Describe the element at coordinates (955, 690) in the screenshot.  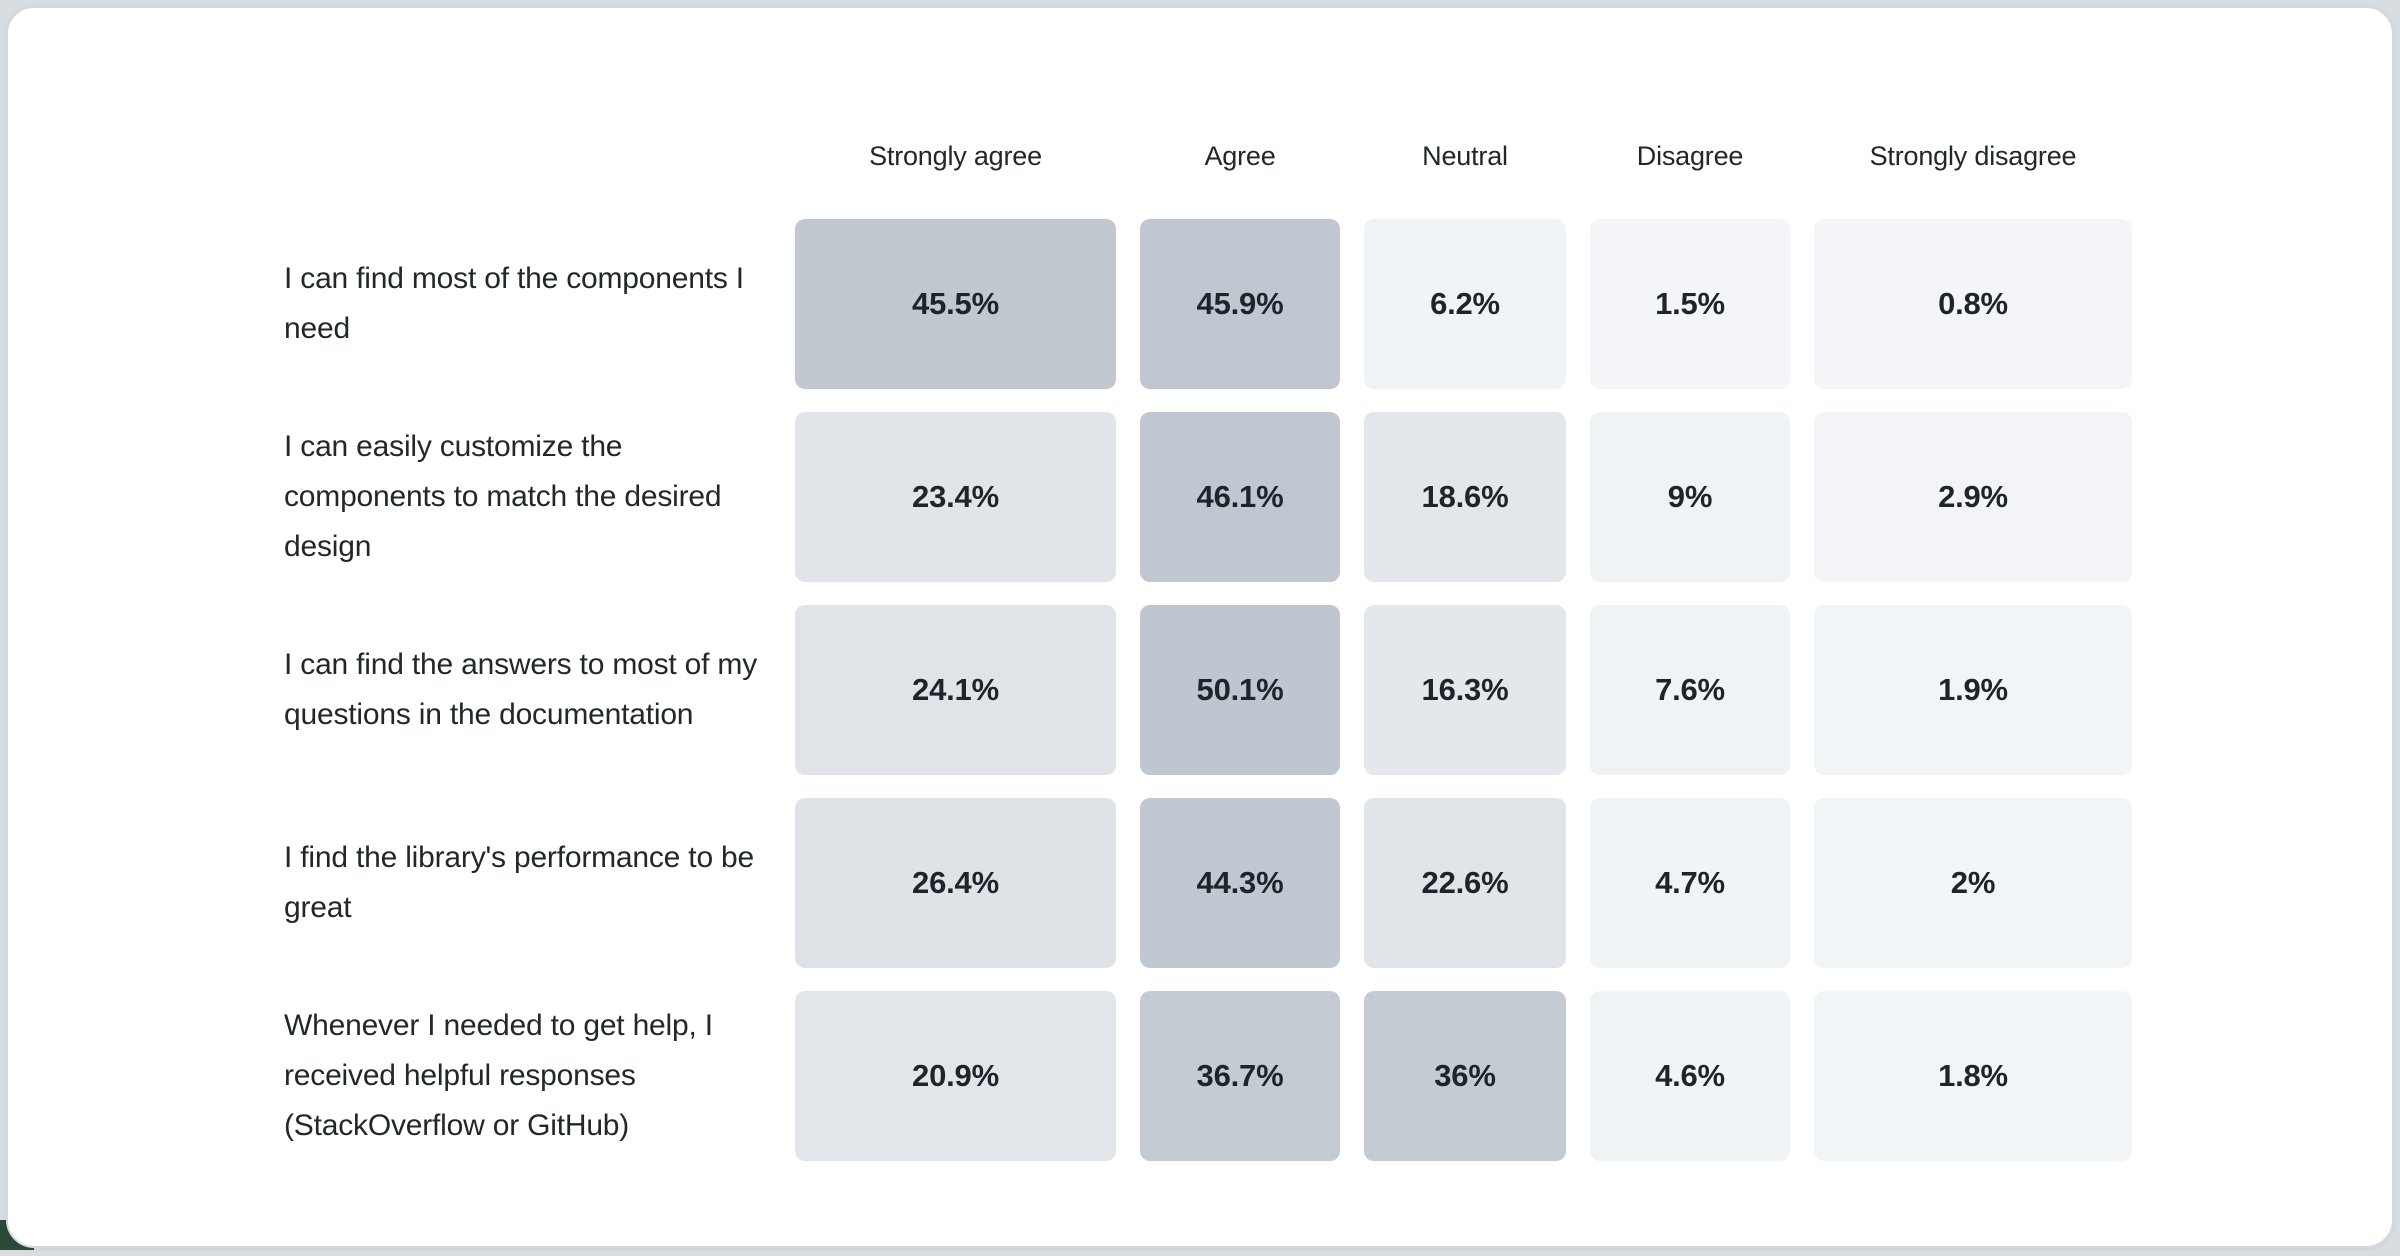
I see `matrix-cell: 24.1%` at that location.